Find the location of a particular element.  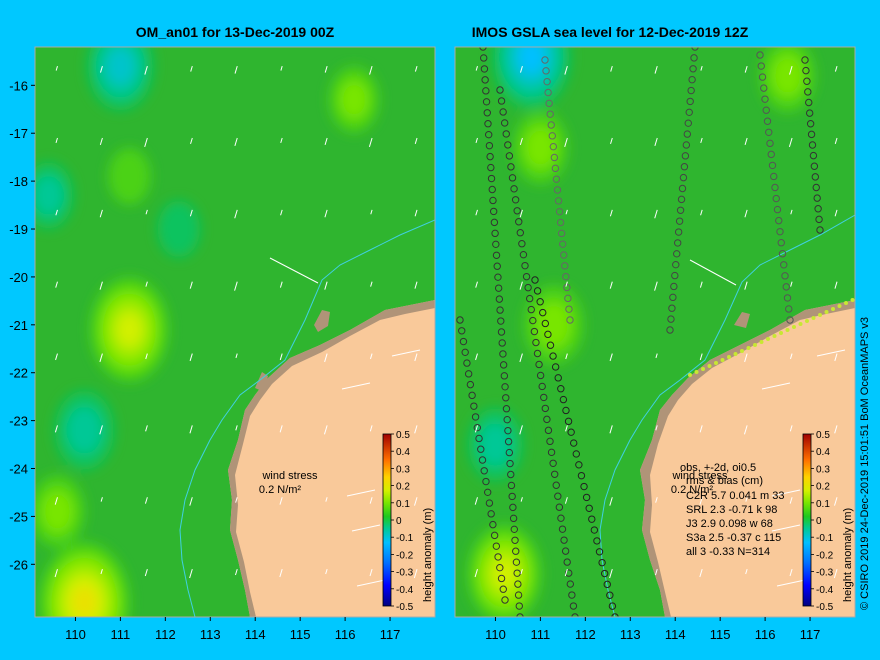

y-tick-label: -17 is located at coordinates (18, 133).